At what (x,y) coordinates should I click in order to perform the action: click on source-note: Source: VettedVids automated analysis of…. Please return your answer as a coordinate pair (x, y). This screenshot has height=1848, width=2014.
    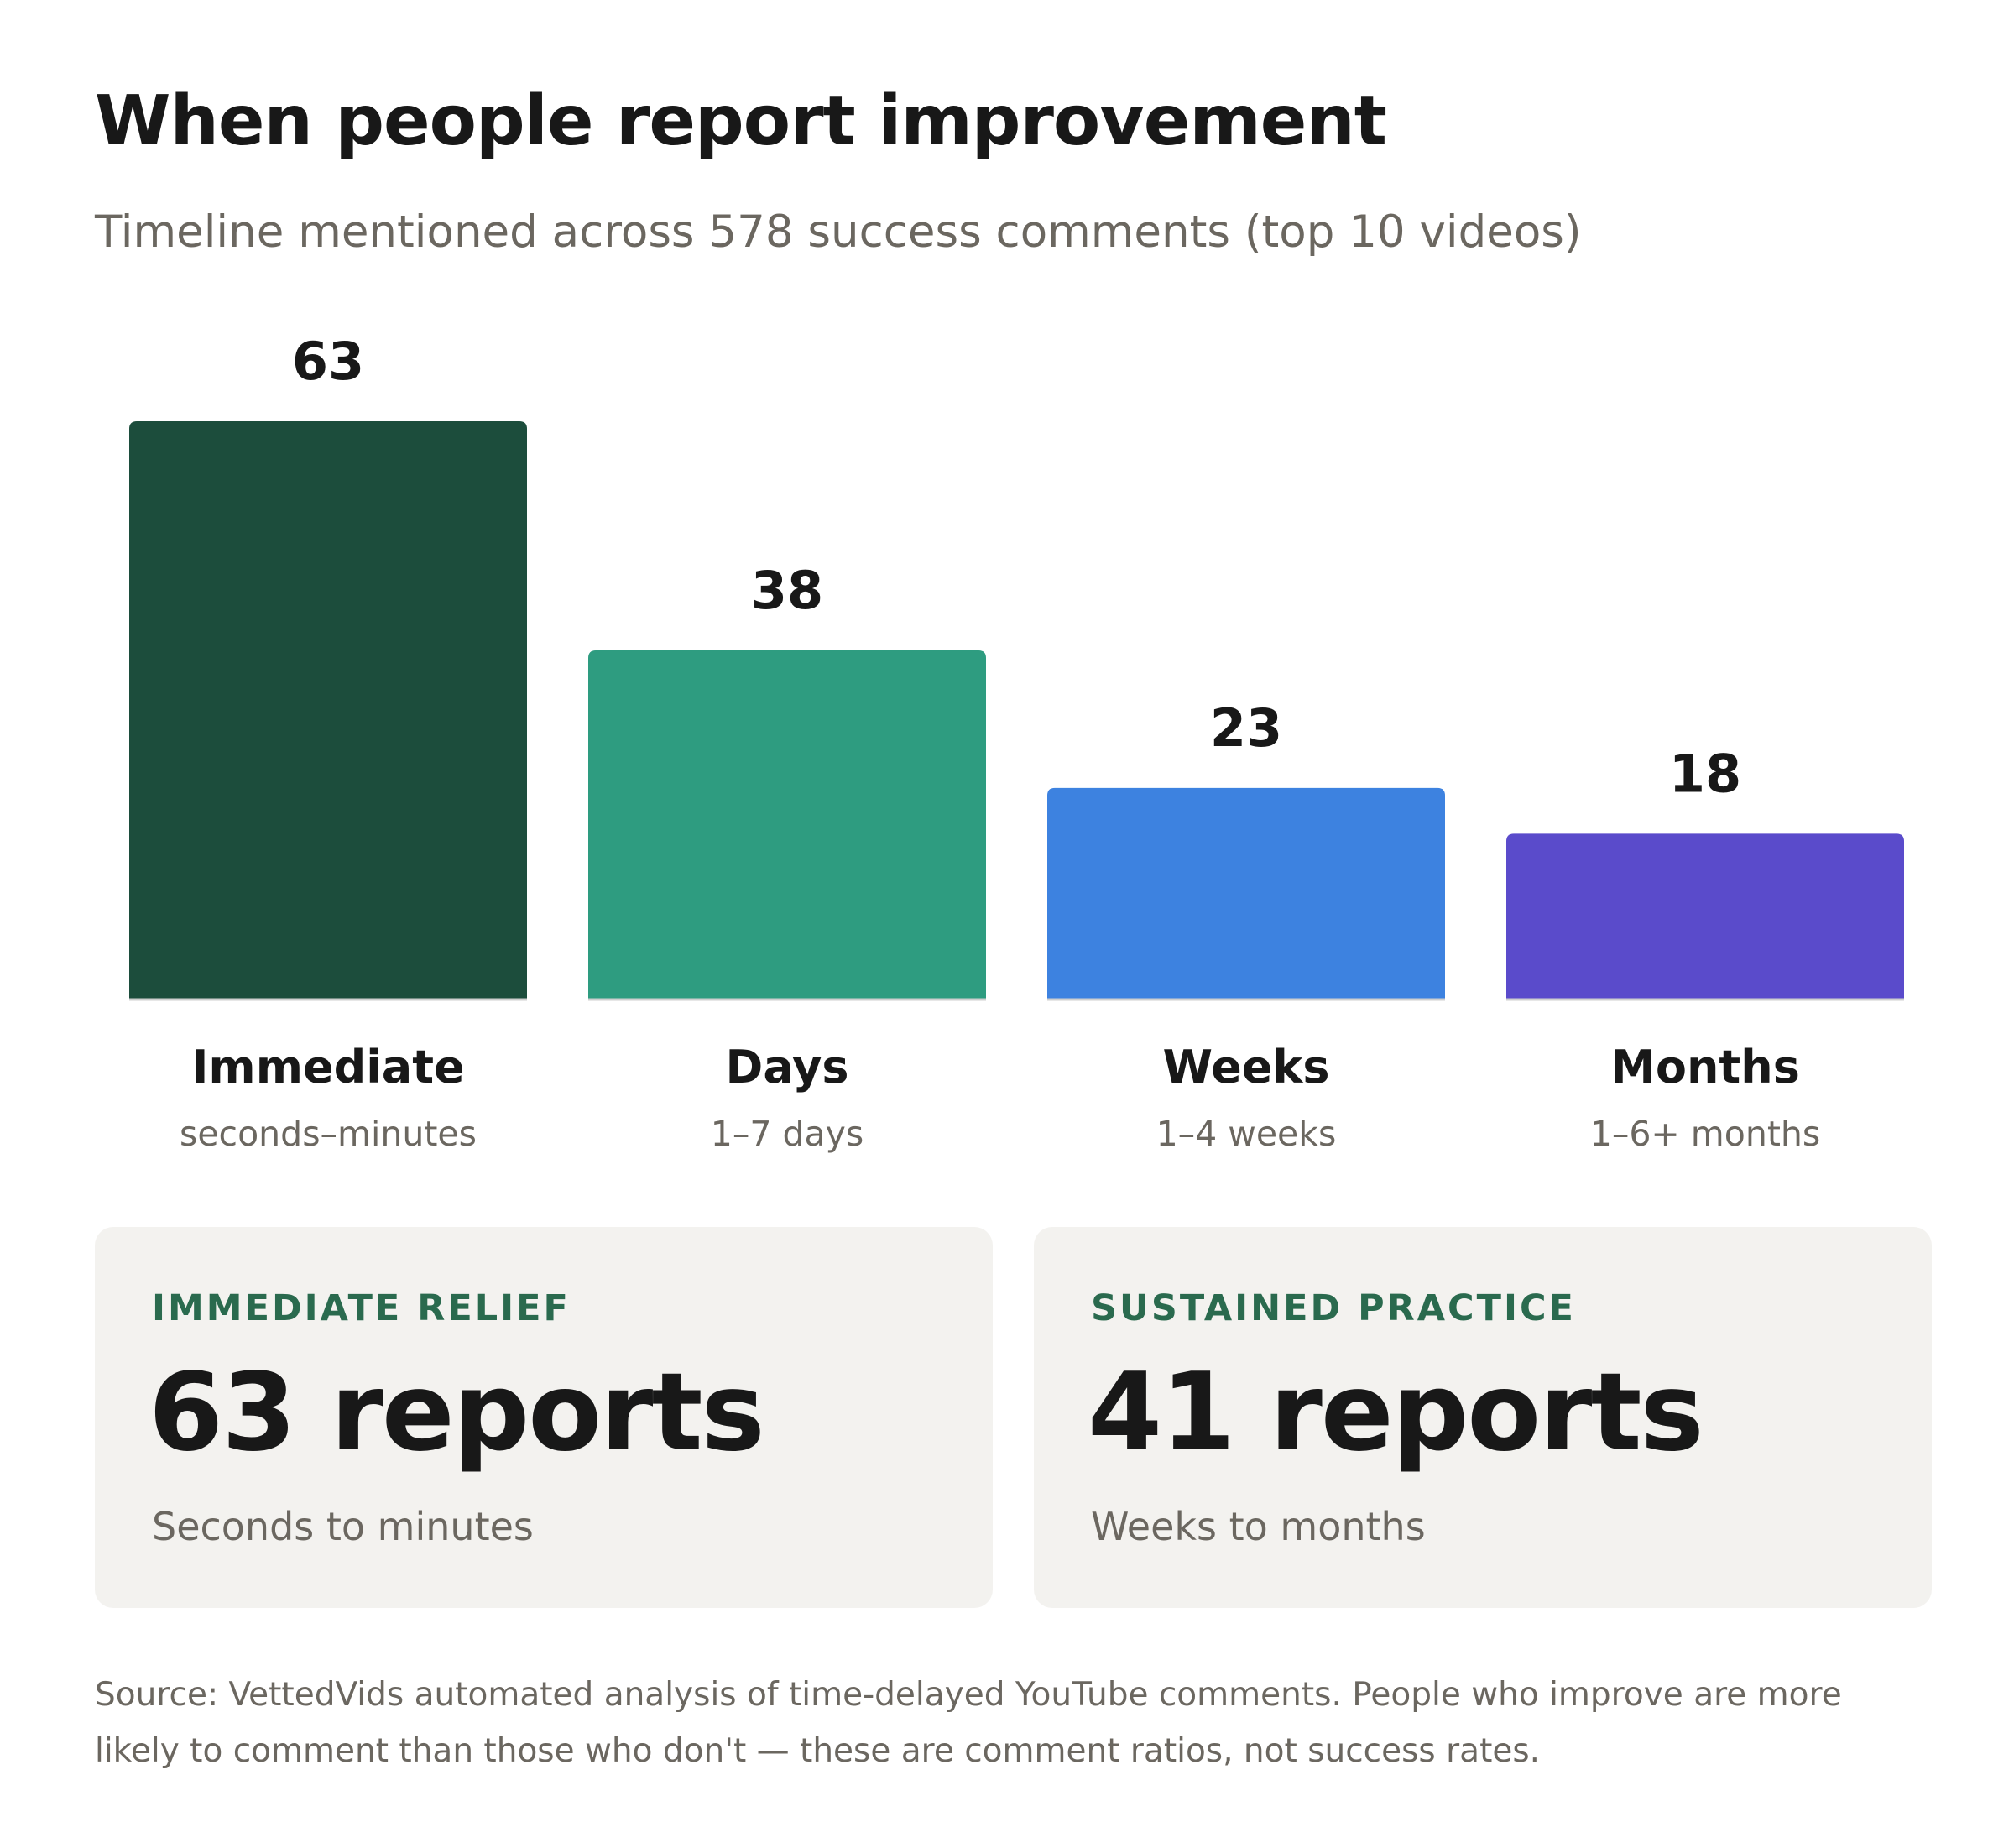
    Looking at the image, I should click on (968, 1723).